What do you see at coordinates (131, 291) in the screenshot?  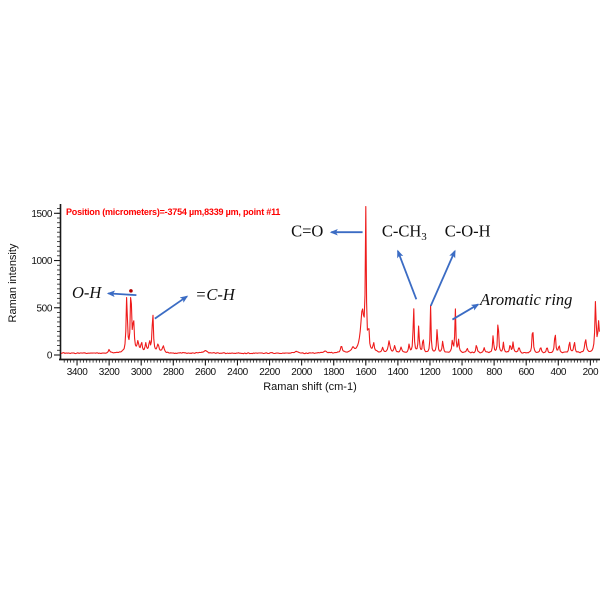 I see `cursor-marker` at bounding box center [131, 291].